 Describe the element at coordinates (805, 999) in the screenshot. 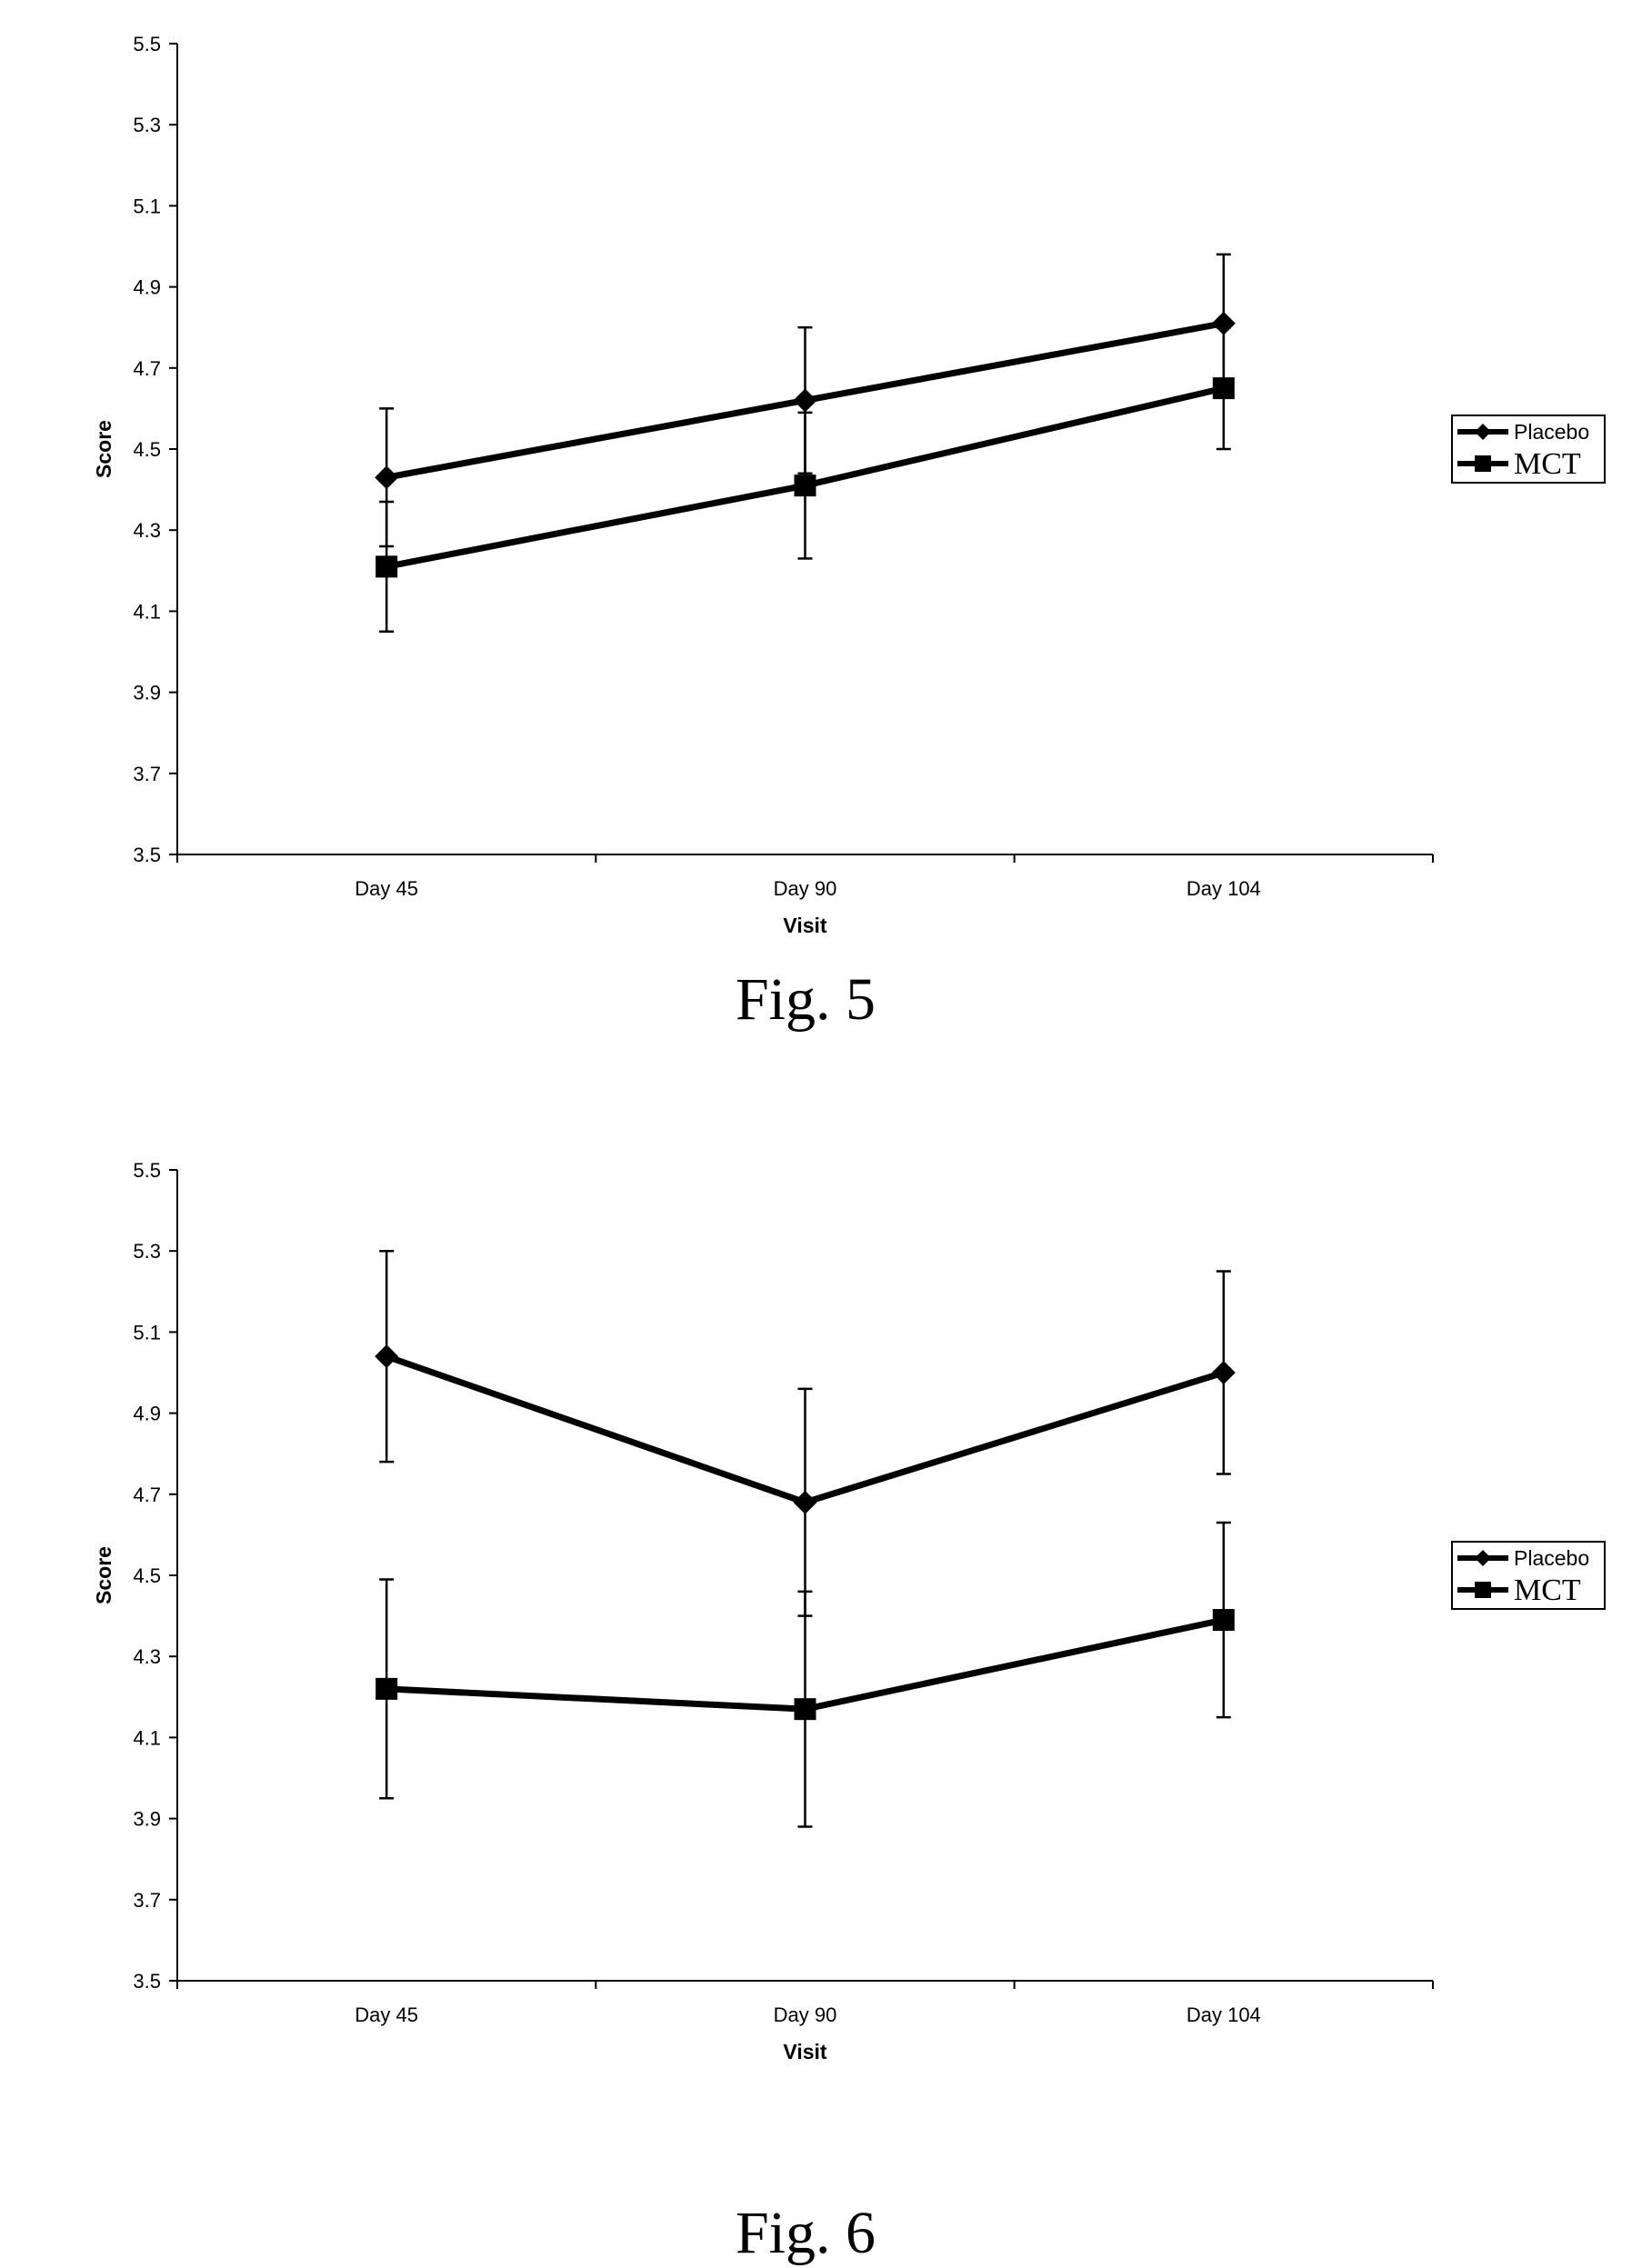

I see `figure-caption: Fig. 5` at that location.